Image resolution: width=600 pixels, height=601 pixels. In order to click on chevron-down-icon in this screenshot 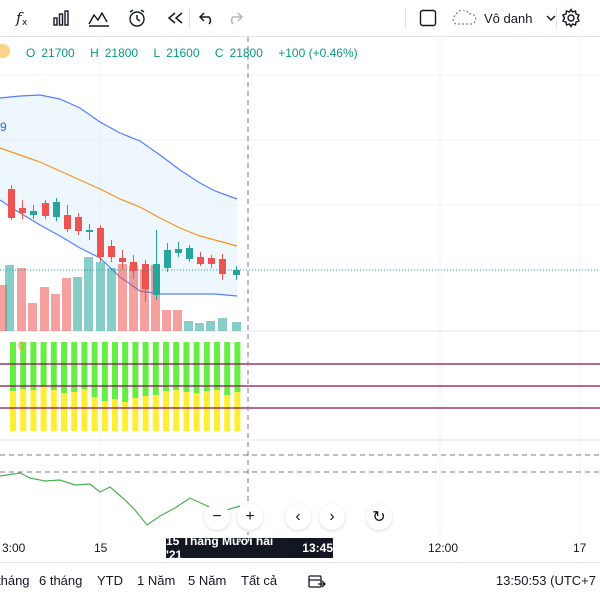, I will do `click(551, 18)`.